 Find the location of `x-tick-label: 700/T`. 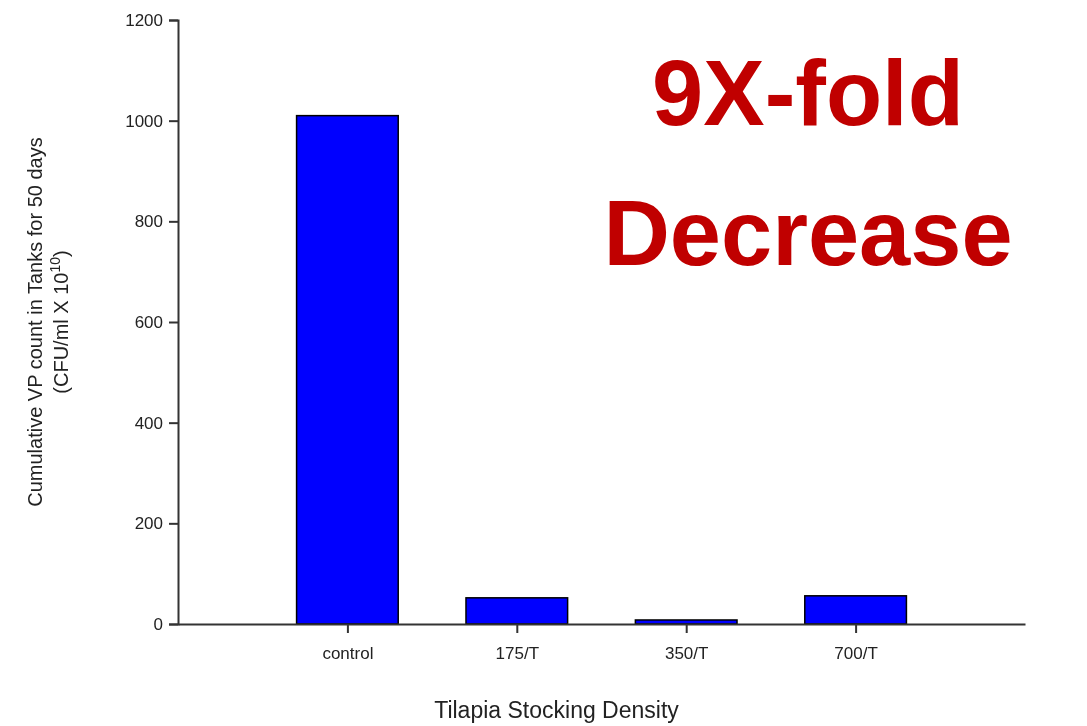

x-tick-label: 700/T is located at coordinates (856, 654).